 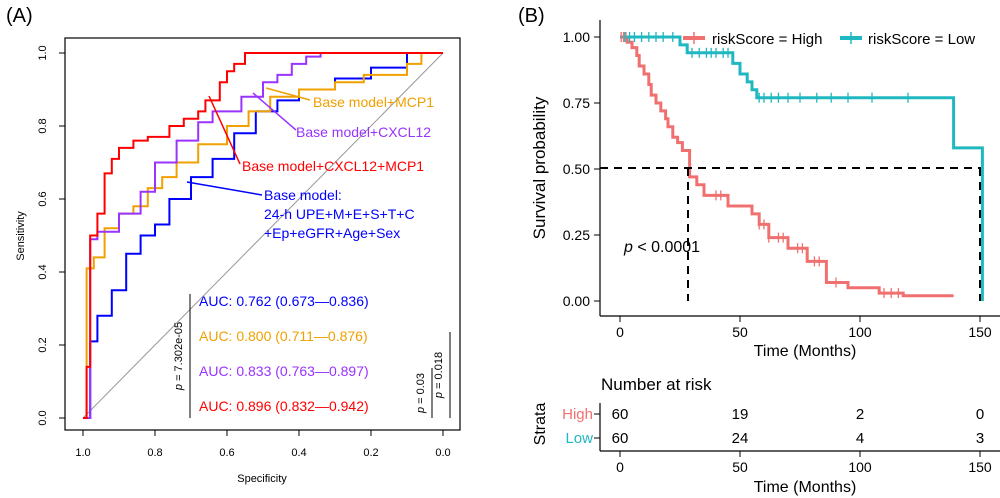 What do you see at coordinates (262, 479) in the screenshot?
I see `roc-x-axis-label: Specificity` at bounding box center [262, 479].